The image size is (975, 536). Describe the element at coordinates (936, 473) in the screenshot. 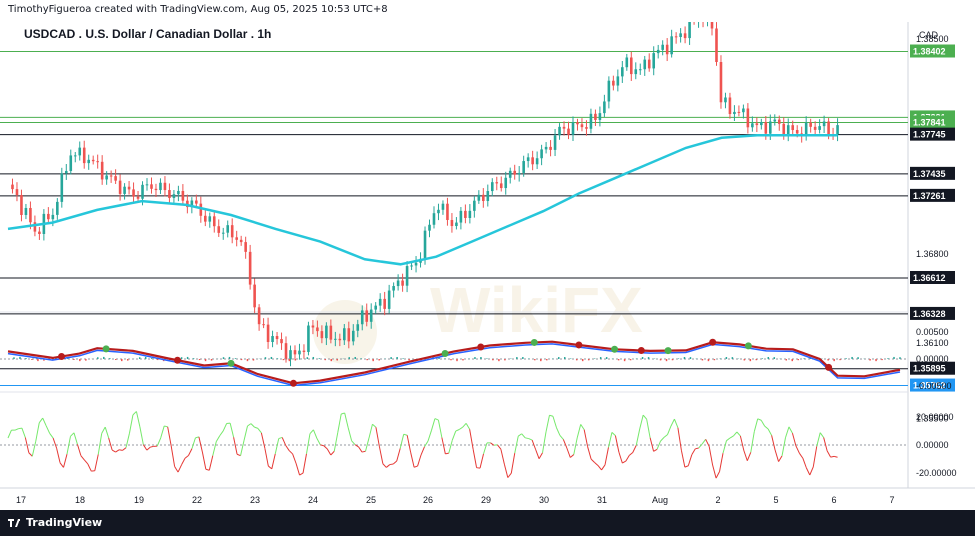

I see `oscillator-tick-2: -20.00000` at that location.